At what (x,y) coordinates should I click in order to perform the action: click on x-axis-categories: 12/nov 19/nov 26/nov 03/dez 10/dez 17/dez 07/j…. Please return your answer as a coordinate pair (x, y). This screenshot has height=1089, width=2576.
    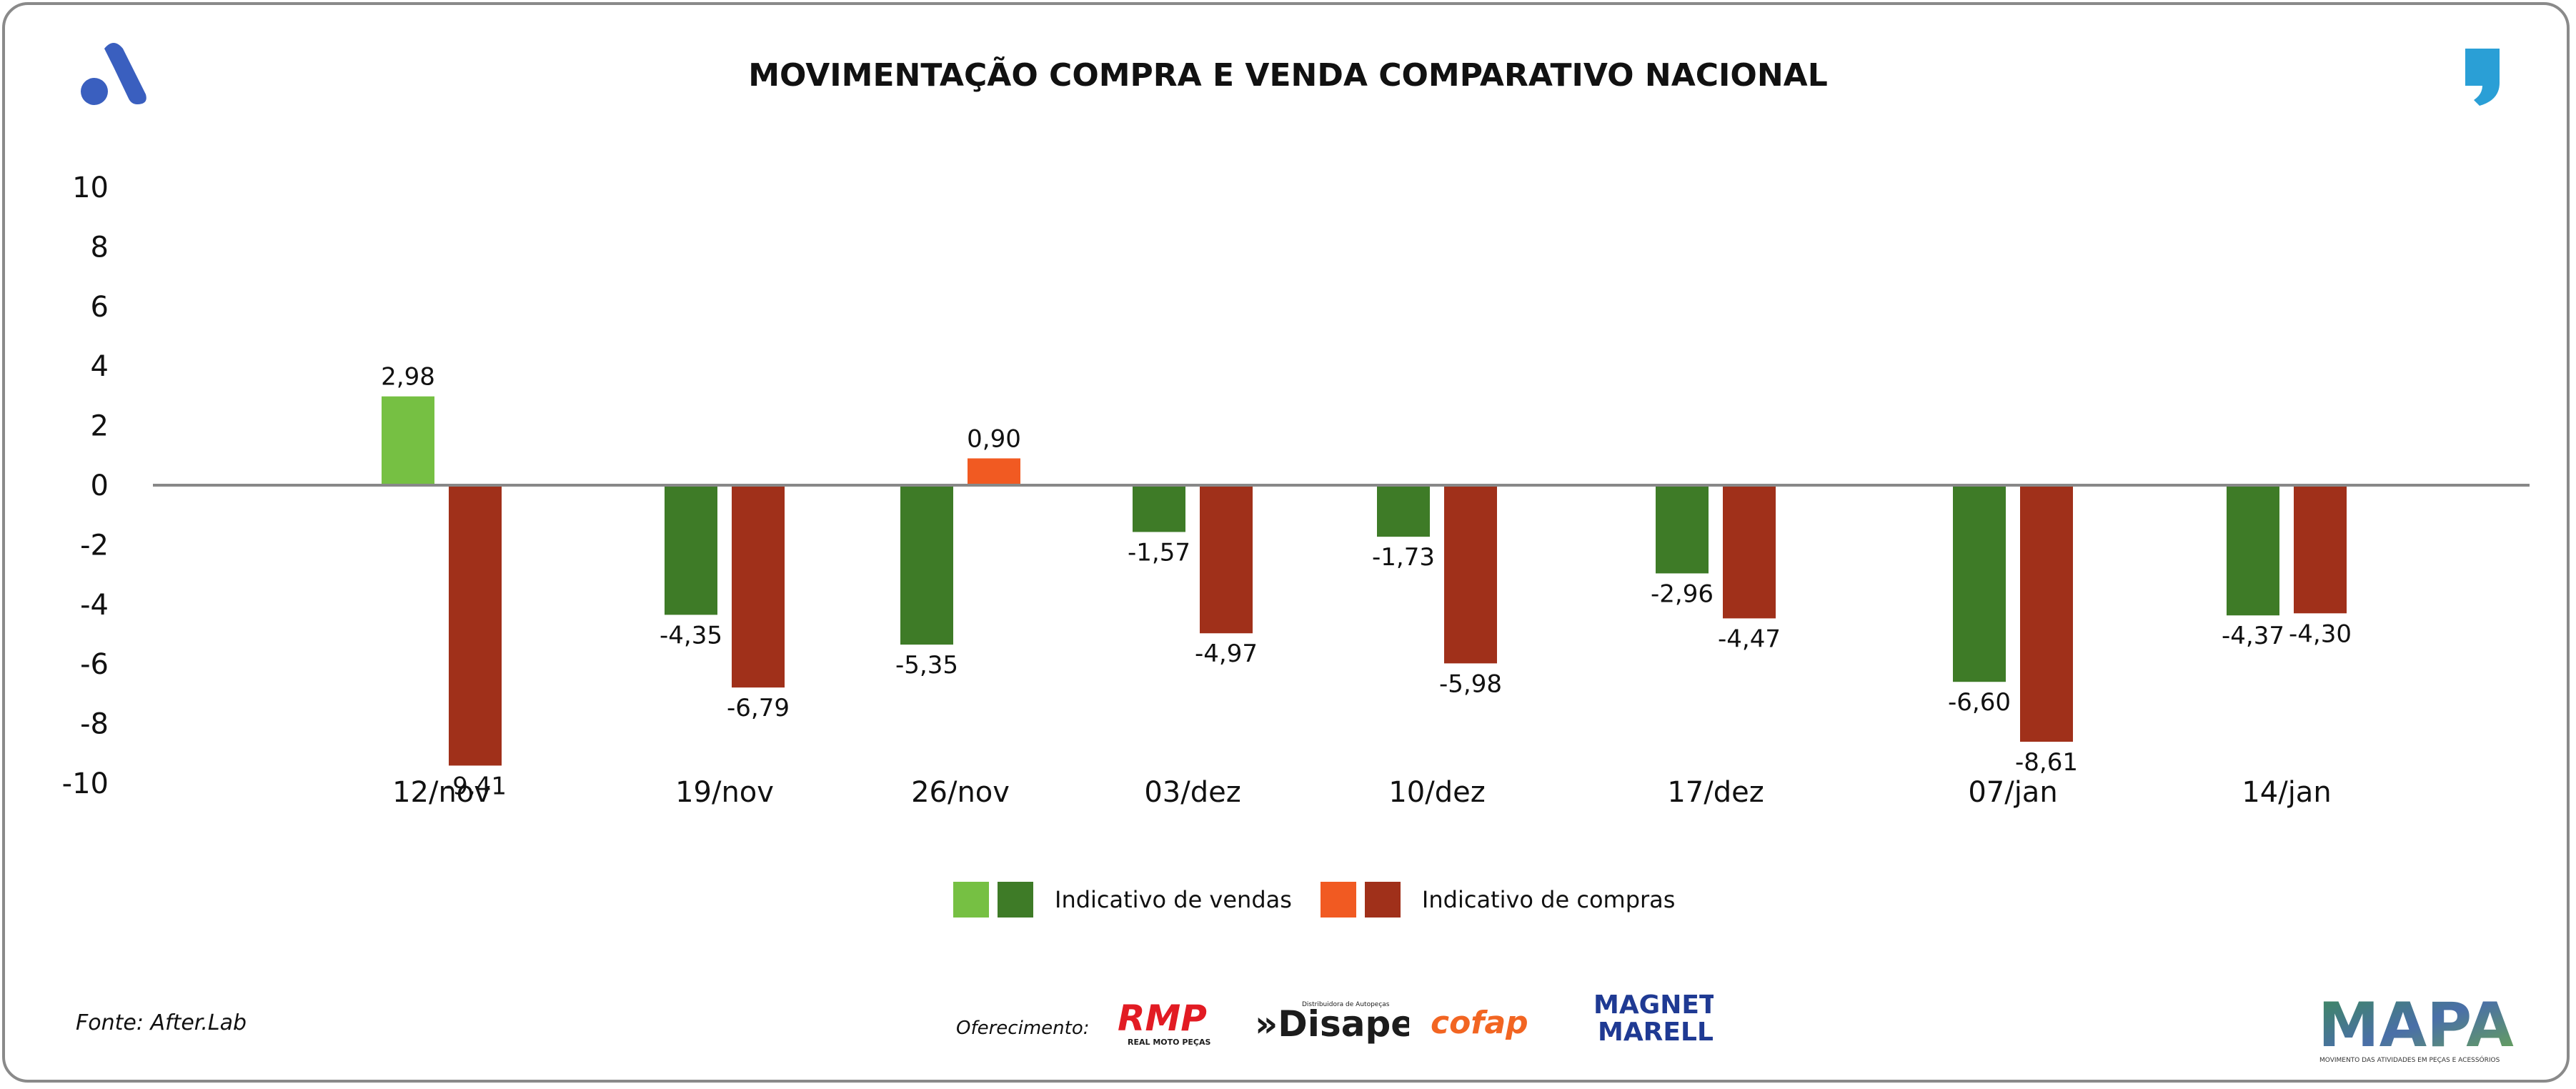
    Looking at the image, I should click on (1362, 792).